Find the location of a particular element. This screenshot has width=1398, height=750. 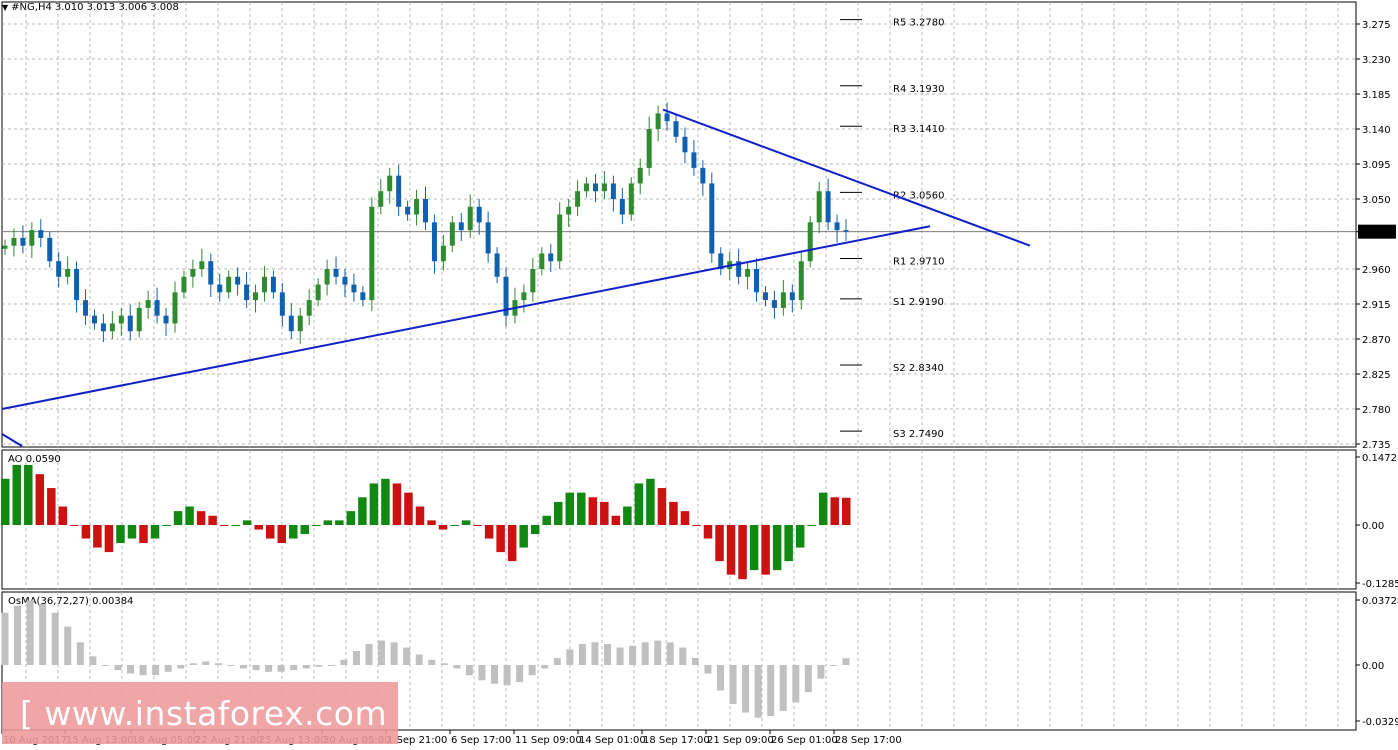

trendline is located at coordinates (12, 440).